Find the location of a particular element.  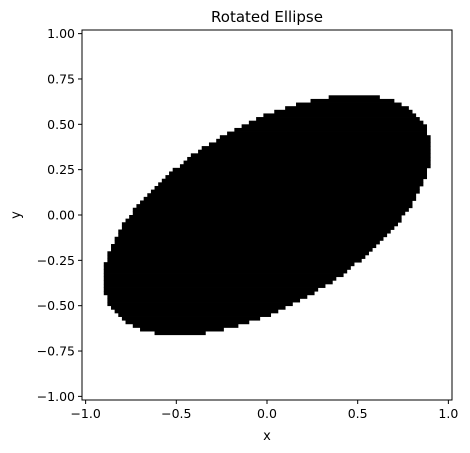

x-axis: −1.0 −0.5 0.0 0.5 1.0 is located at coordinates (264, 410).